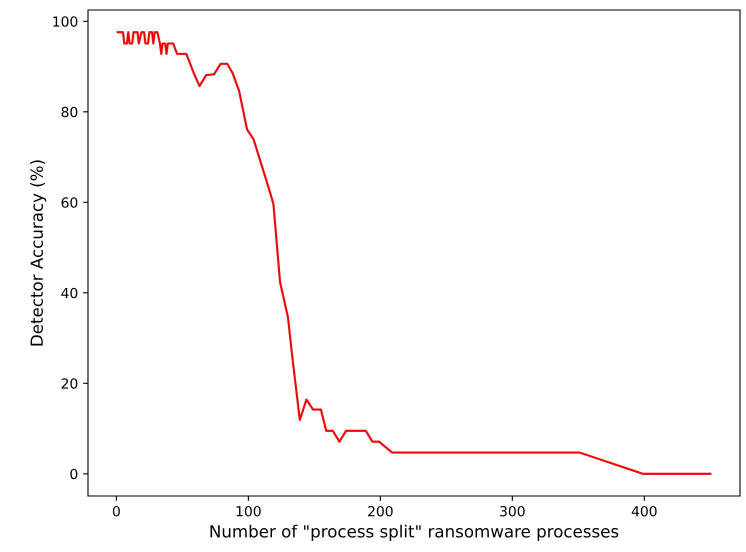 This screenshot has width=746, height=552. What do you see at coordinates (69, 293) in the screenshot?
I see `y-tick-label: 40` at bounding box center [69, 293].